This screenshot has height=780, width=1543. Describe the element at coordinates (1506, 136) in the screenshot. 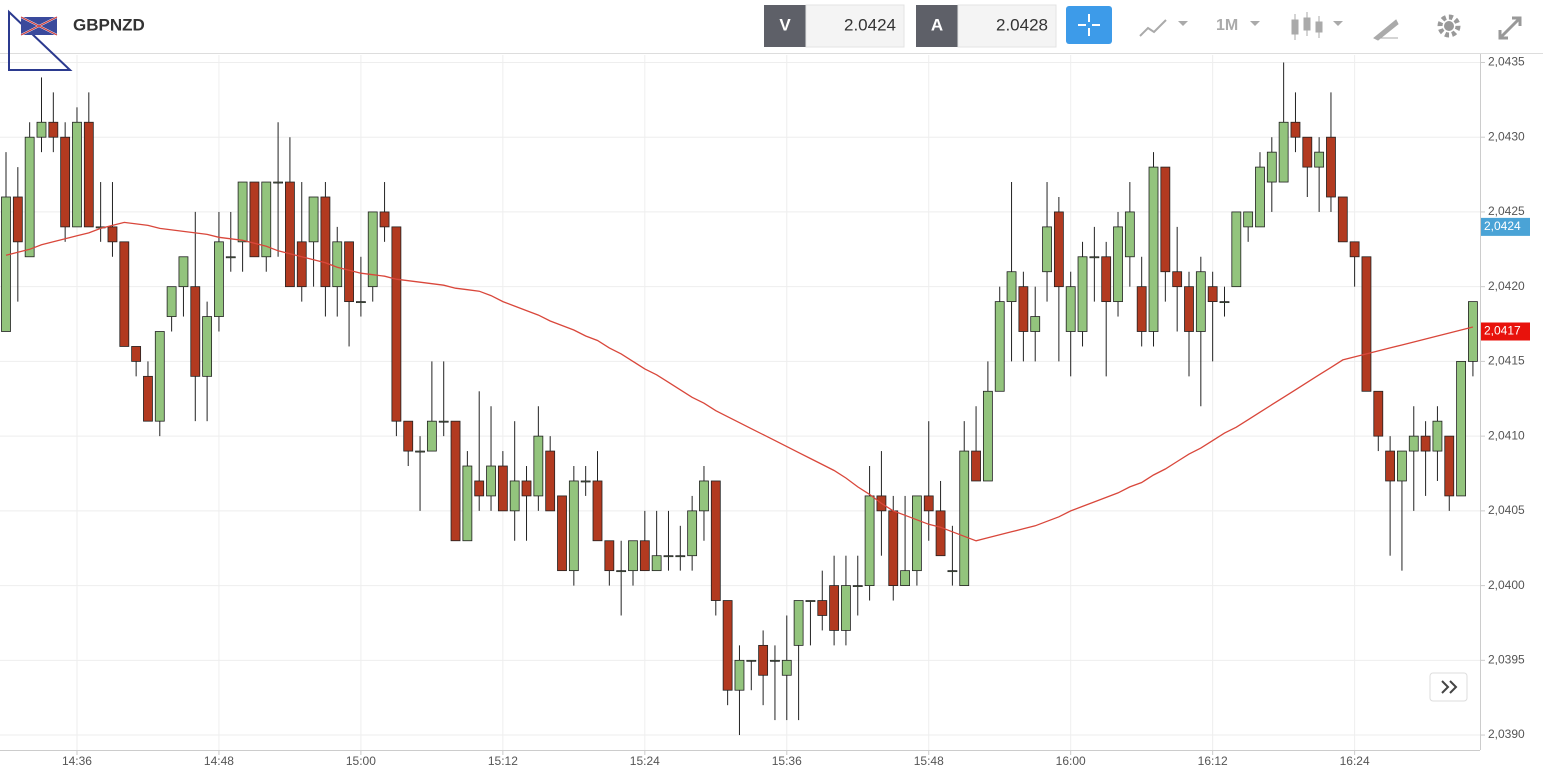

I see `y-tick-label: 2,0430` at that location.